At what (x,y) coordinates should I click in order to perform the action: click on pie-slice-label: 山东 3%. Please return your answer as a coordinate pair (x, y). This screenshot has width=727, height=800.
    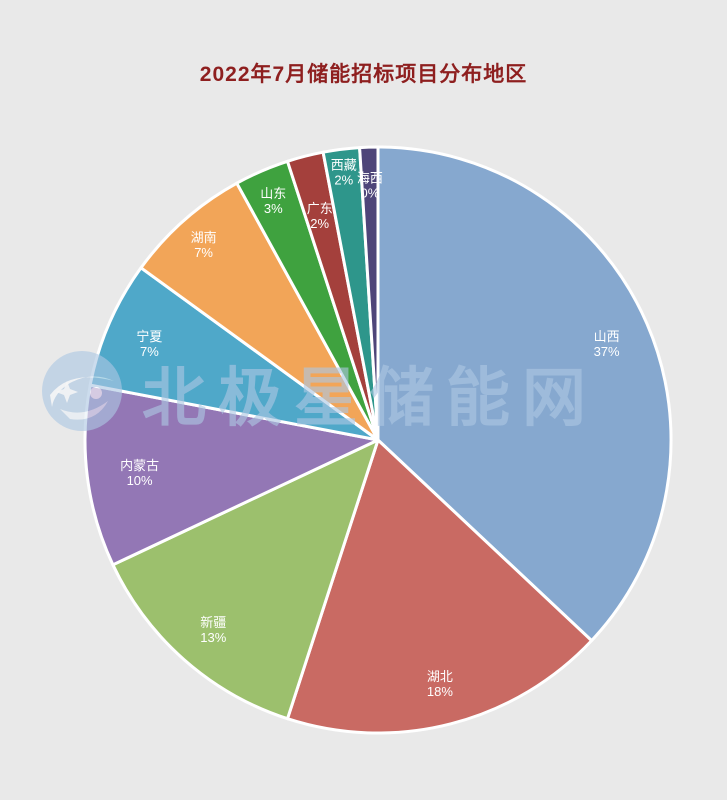
    Looking at the image, I should click on (273, 201).